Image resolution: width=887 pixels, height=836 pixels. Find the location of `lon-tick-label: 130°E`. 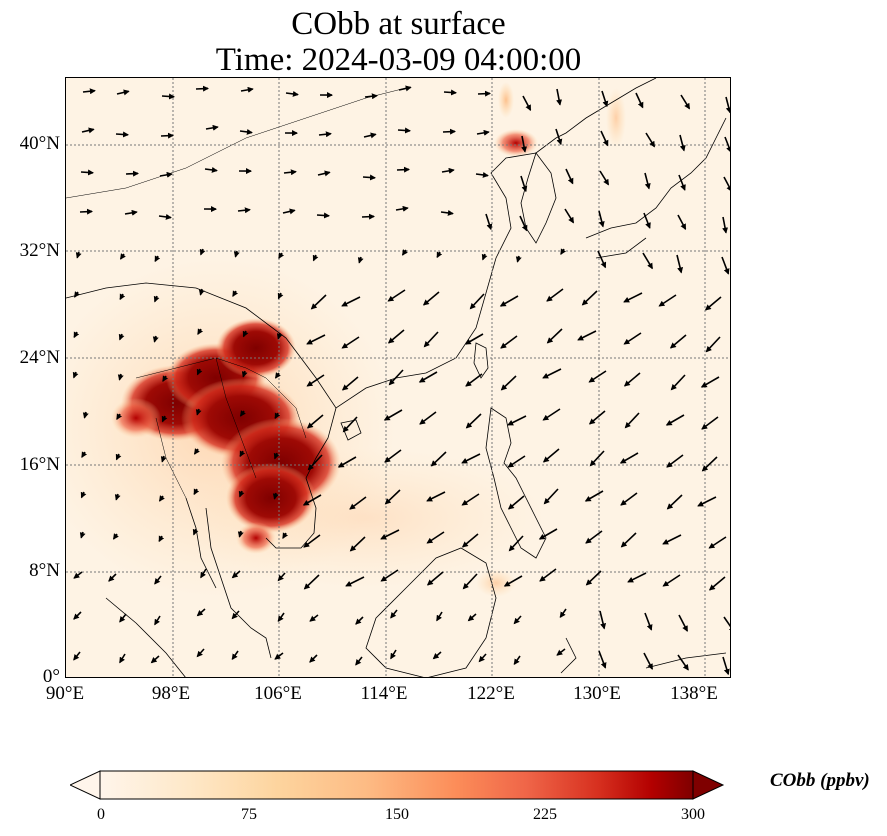

lon-tick-label: 130°E is located at coordinates (597, 693).